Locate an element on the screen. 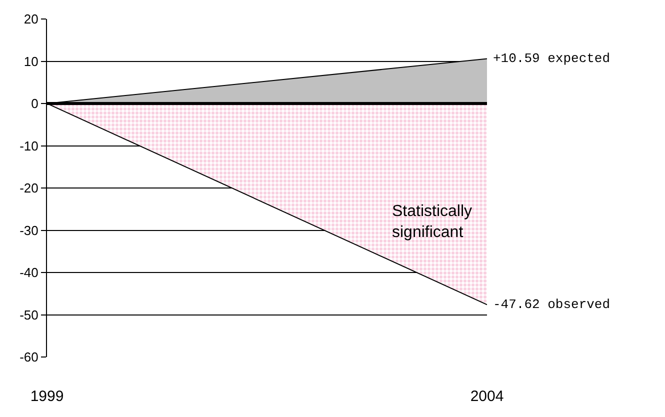 The image size is (665, 417). y-tick-label: -30 is located at coordinates (29, 230).